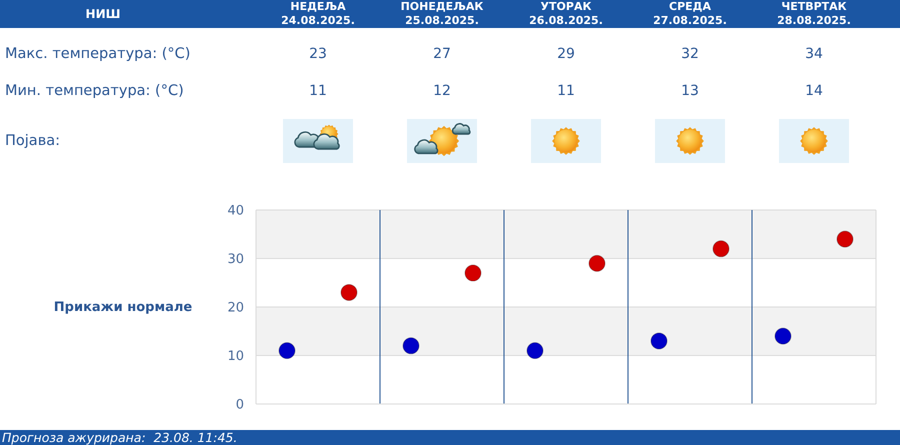 The image size is (900, 445). I want to click on text: Прогноза ажурирана: 23.08. 11:45., so click(120, 437).